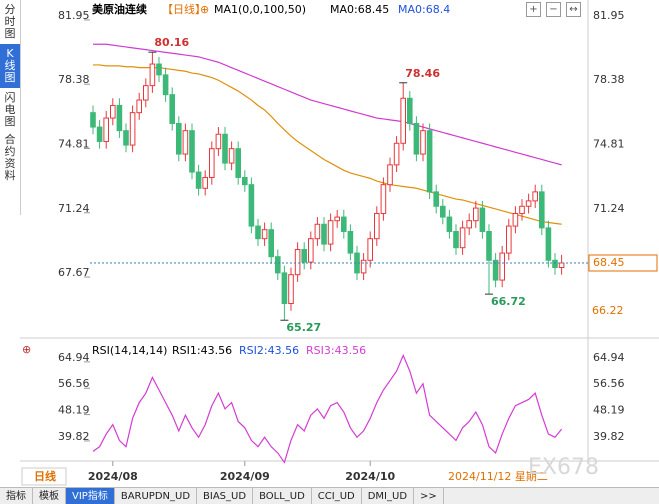 Image resolution: width=659 pixels, height=504 pixels. What do you see at coordinates (90, 496) in the screenshot?
I see `bottom-tab: VIP指标` at bounding box center [90, 496].